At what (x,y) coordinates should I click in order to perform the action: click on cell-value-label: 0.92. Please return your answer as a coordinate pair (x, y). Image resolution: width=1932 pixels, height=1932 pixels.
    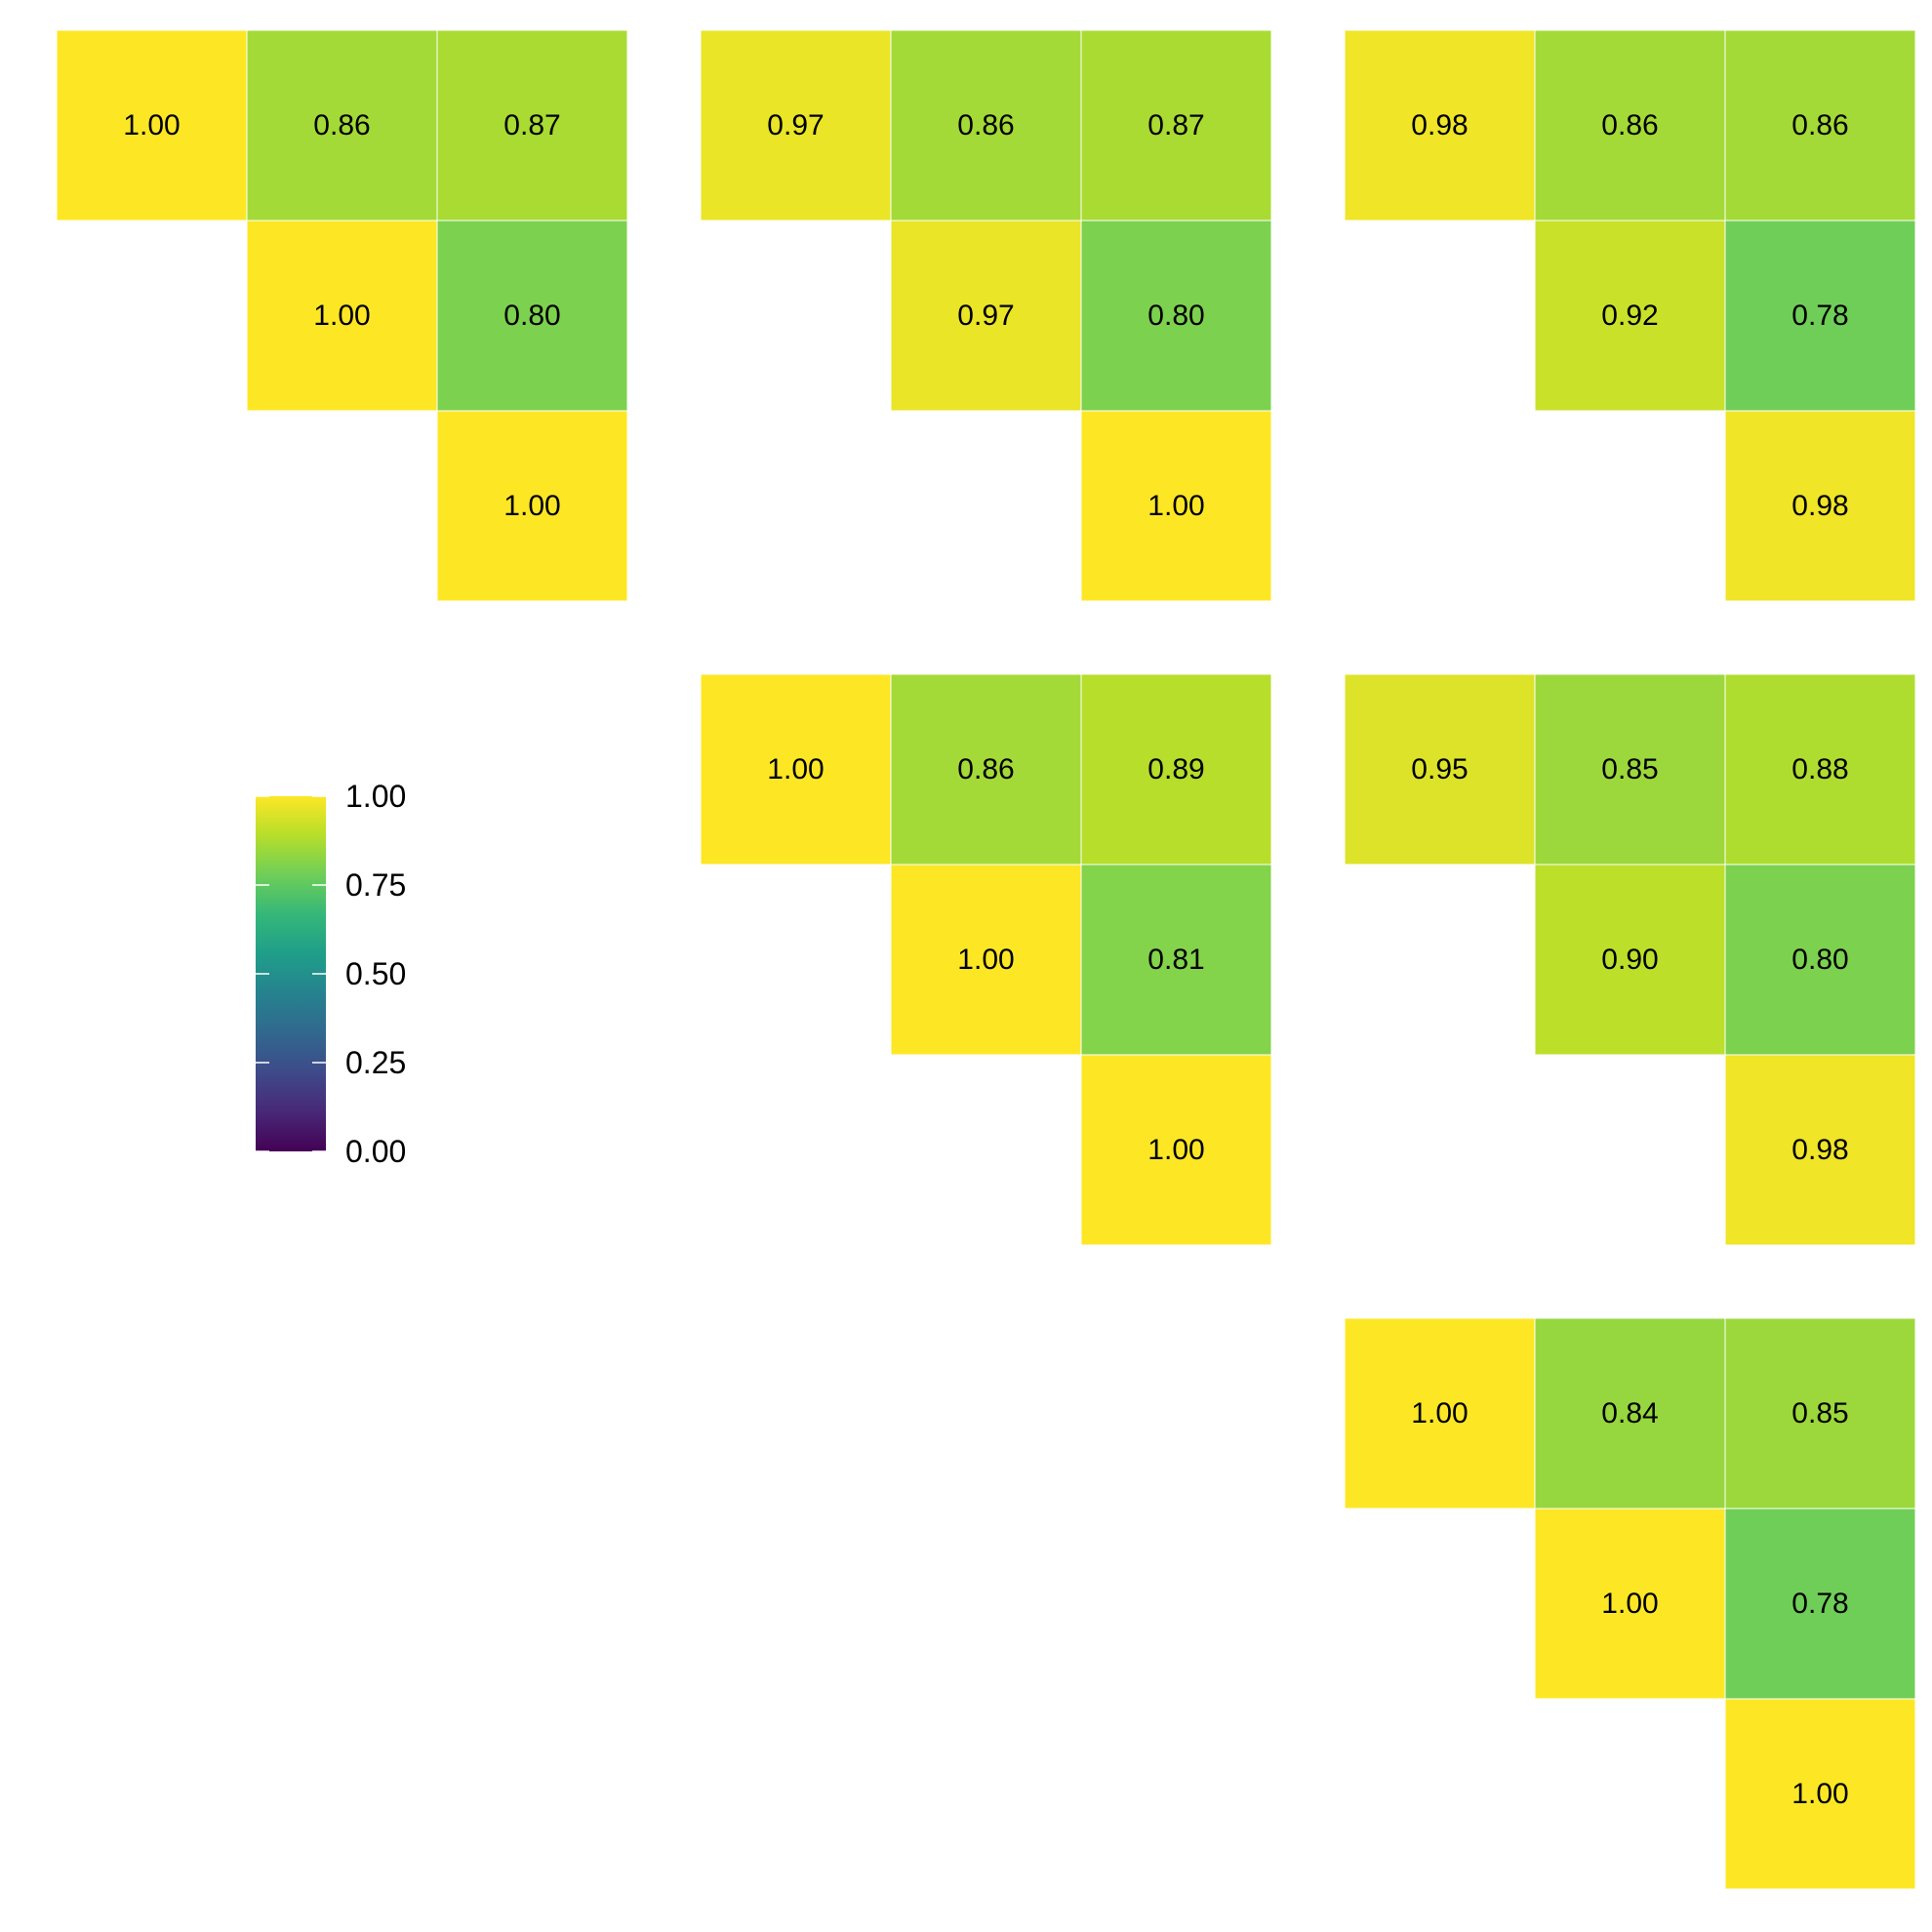
    Looking at the image, I should click on (1629, 316).